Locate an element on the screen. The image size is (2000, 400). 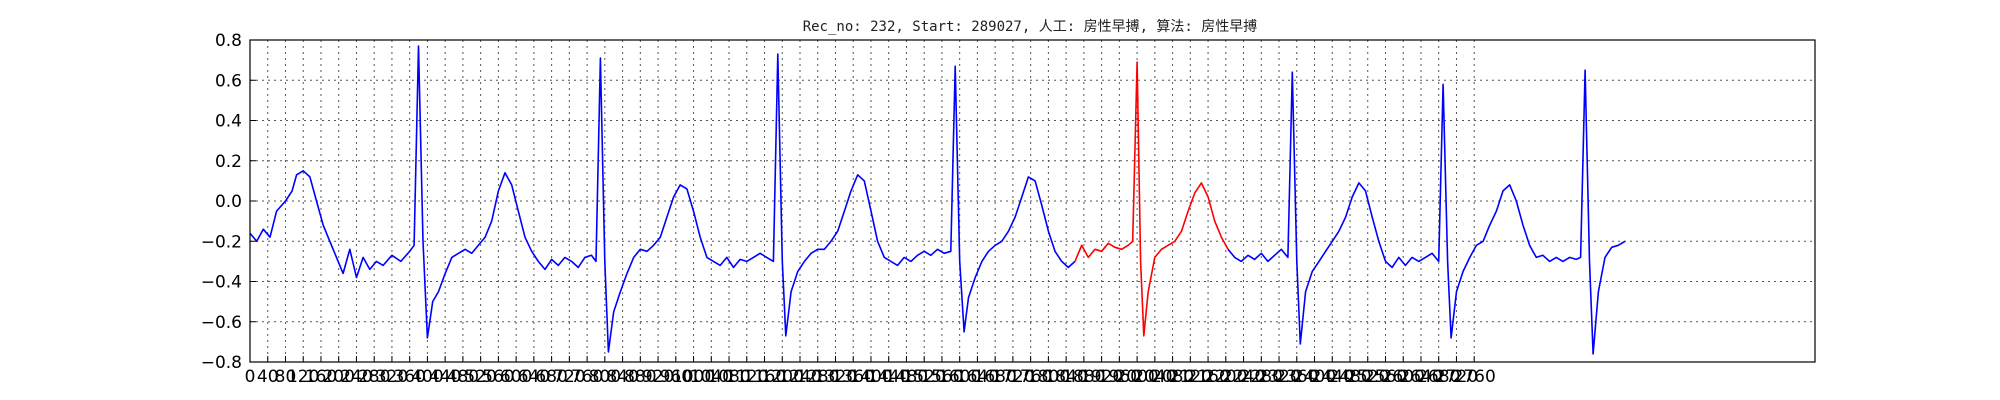
x-tick-label: 2640 is located at coordinates (1420, 377).